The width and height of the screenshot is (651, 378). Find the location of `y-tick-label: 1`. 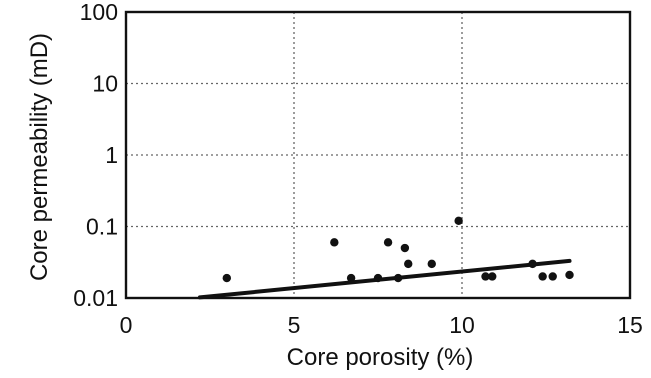

y-tick-label: 1 is located at coordinates (111, 155).